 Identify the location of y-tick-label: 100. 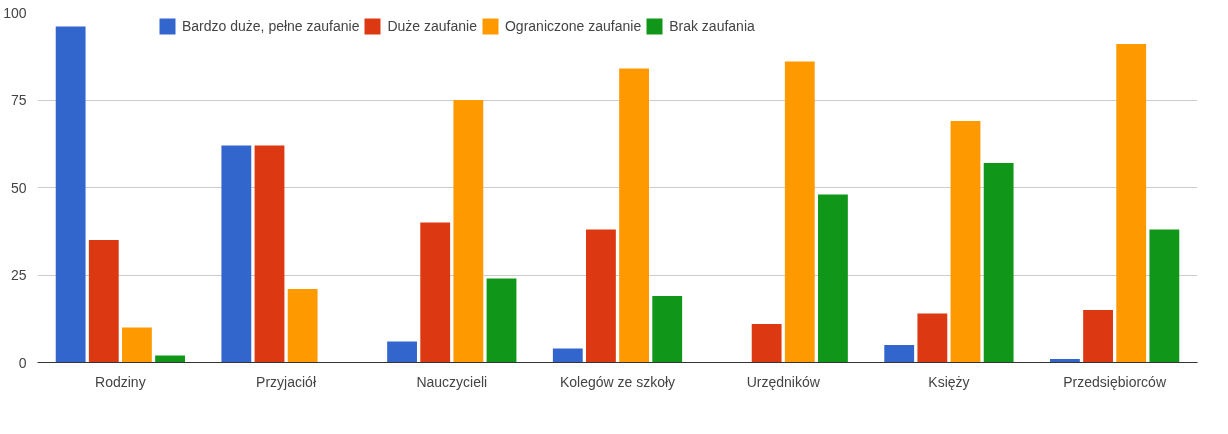
(15, 12).